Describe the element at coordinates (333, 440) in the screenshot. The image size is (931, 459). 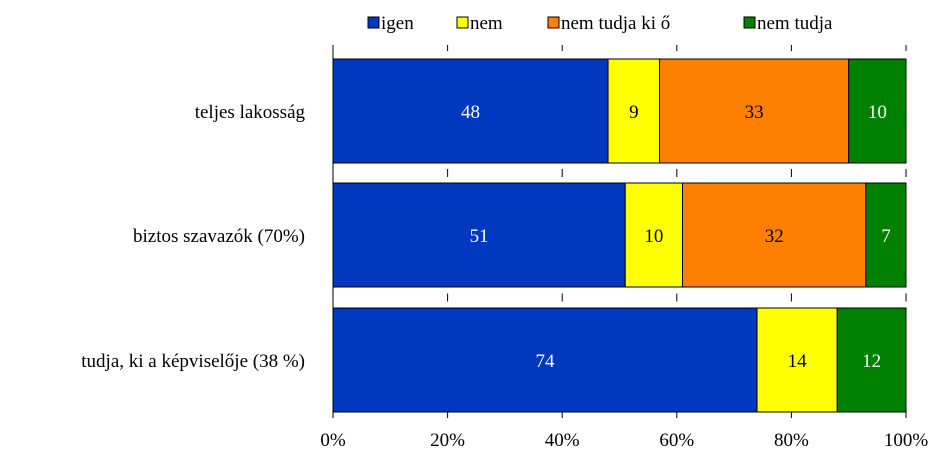
I see `x-tick-label: 0%` at that location.